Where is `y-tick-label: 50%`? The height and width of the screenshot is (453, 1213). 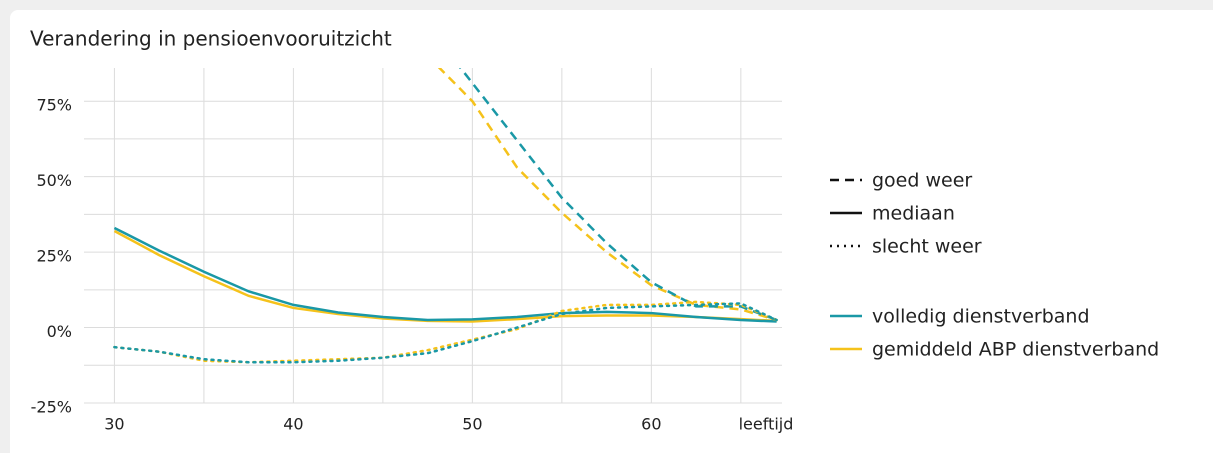
y-tick-label: 50% is located at coordinates (54, 180).